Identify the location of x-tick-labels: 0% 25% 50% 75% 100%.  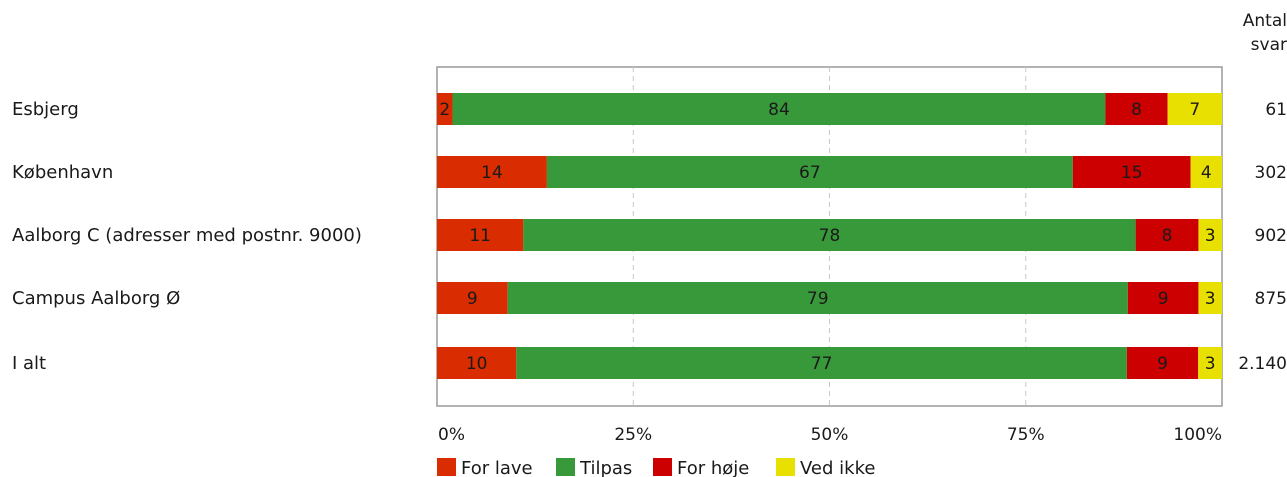
(830, 435).